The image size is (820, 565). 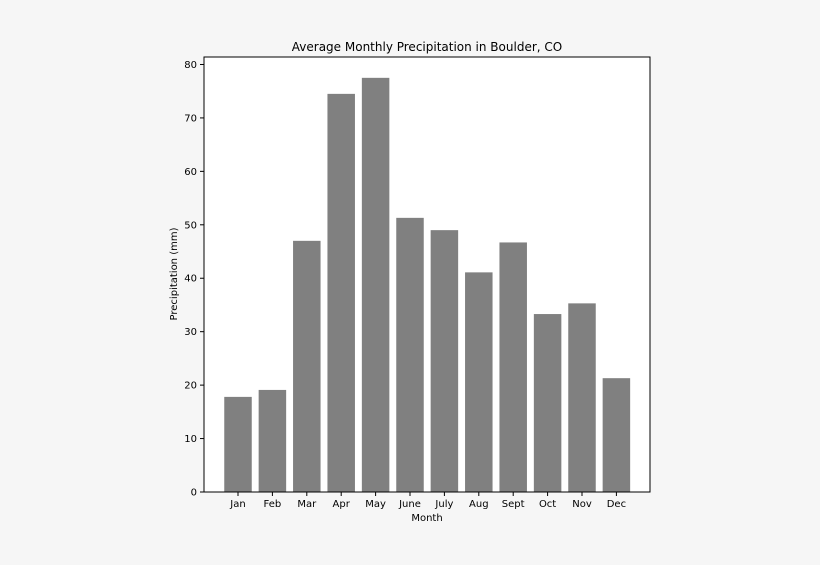 I want to click on bar-mar, so click(x=307, y=366).